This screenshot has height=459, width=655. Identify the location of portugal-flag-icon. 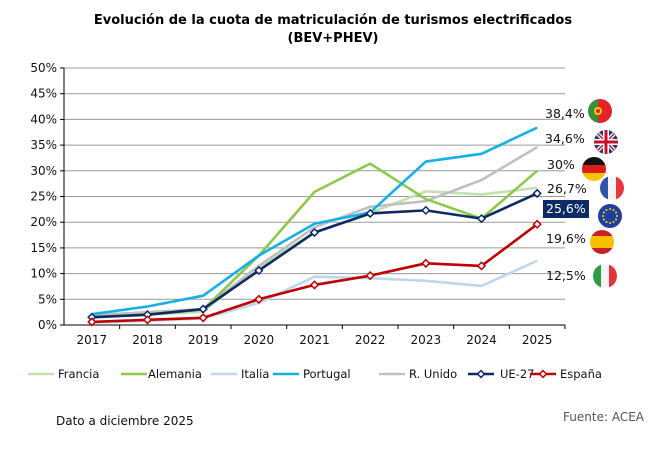
(600, 111).